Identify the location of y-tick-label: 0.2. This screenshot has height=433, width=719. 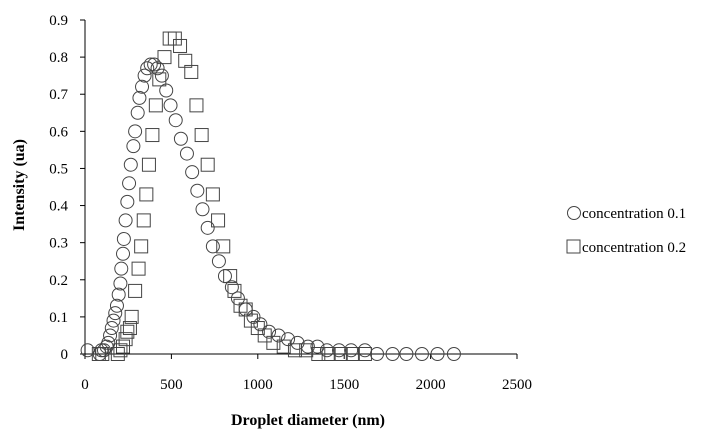
(58, 281).